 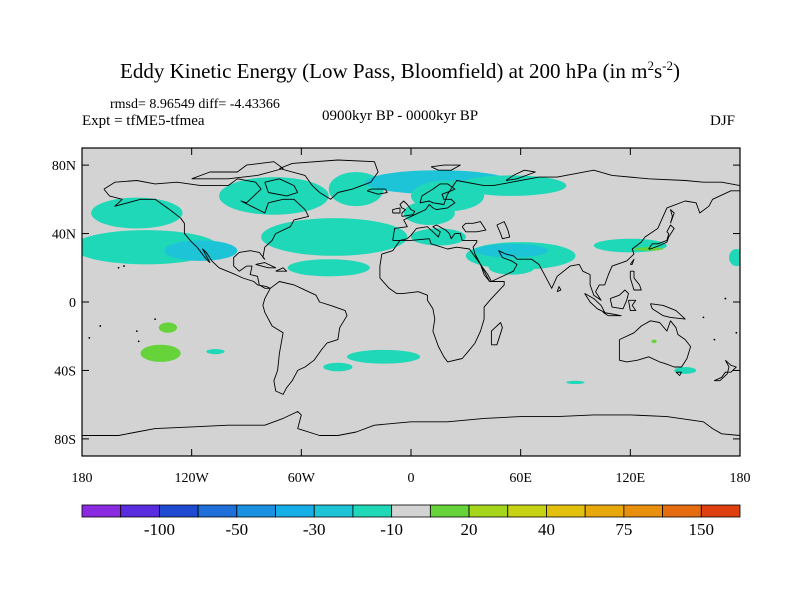 I want to click on y-tick-label: 80S, so click(x=65, y=440).